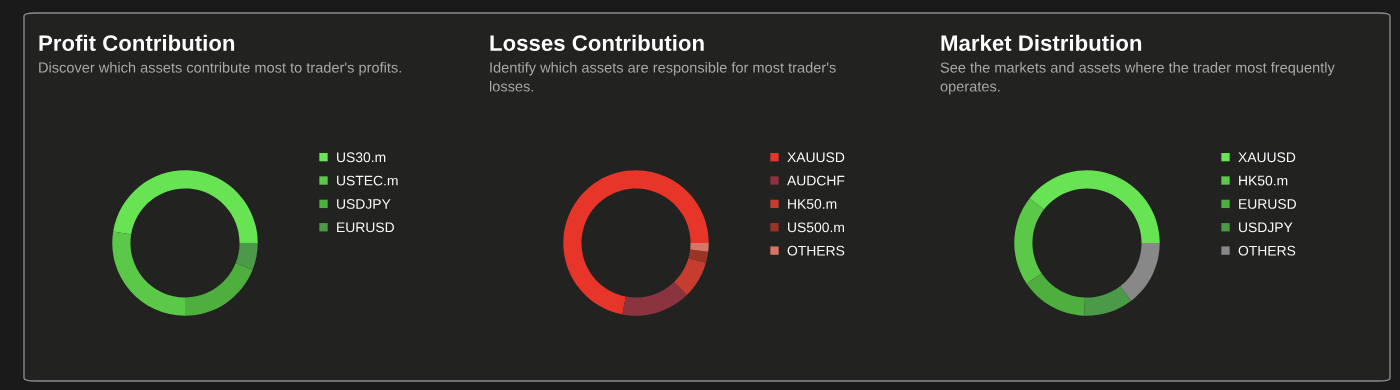  What do you see at coordinates (361, 157) in the screenshot?
I see `legend-label: US30.m` at bounding box center [361, 157].